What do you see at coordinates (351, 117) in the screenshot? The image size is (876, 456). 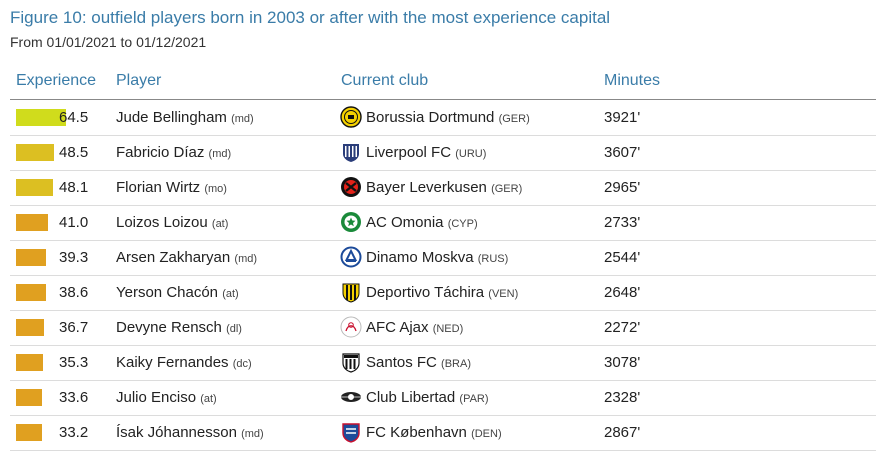 I see `borussia-dortmund-crest-icon` at bounding box center [351, 117].